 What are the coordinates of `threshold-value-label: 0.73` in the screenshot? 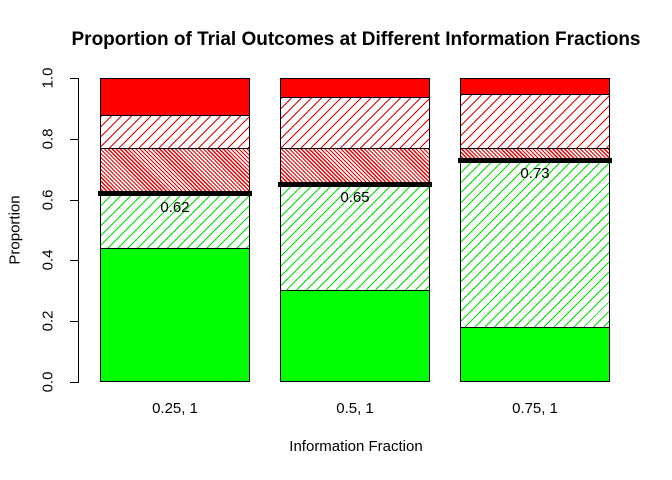 It's located at (535, 174).